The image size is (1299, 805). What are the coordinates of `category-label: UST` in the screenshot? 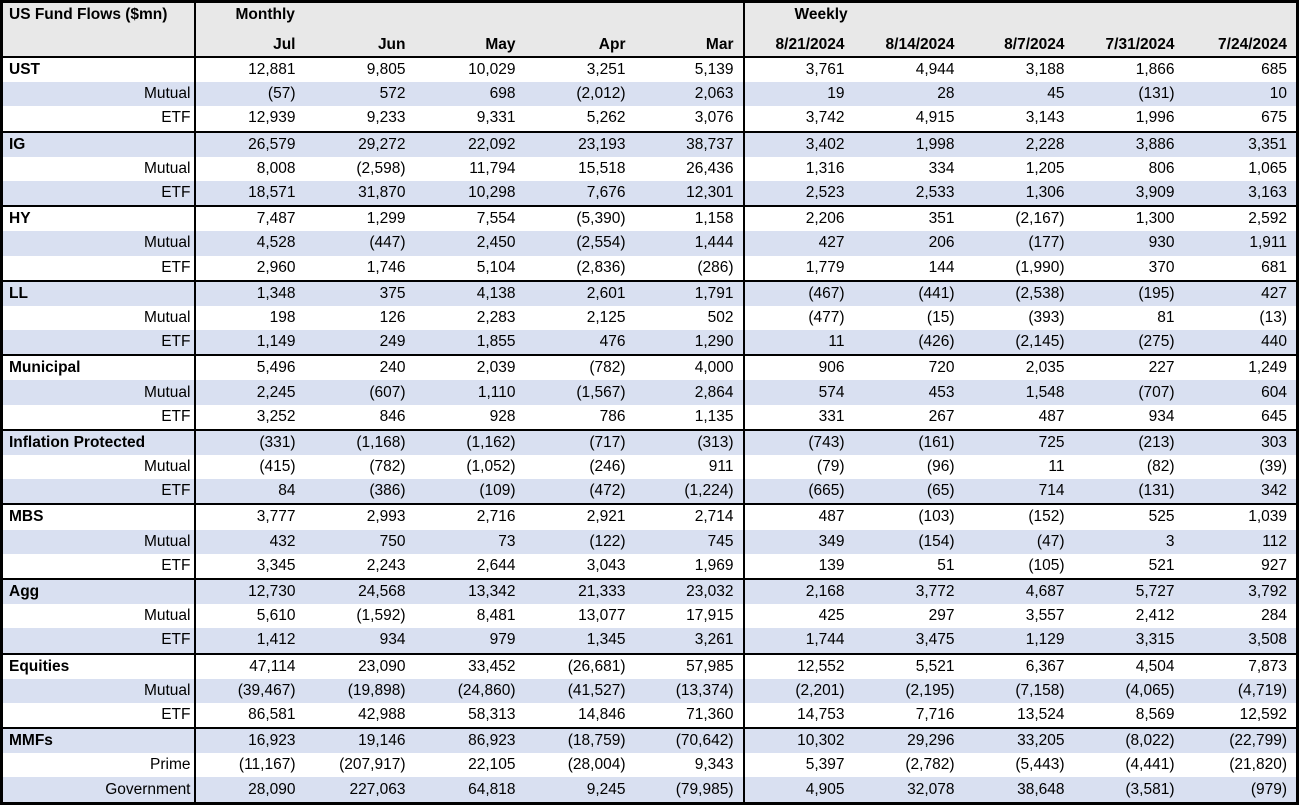 It's located at (24, 70).